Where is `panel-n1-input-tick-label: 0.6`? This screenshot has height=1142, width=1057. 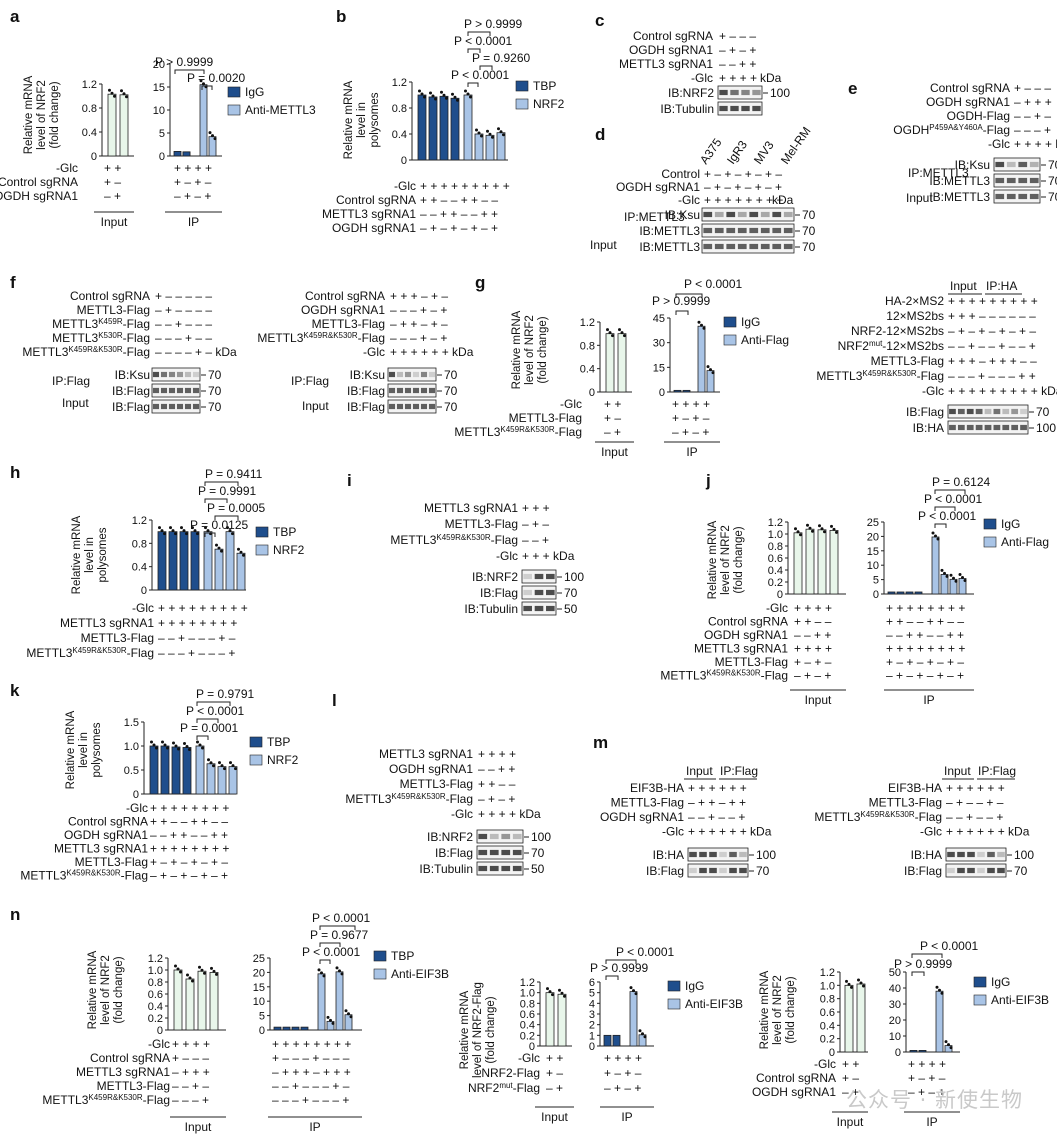
panel-n1-input-tick-label: 0.6 is located at coordinates (155, 995).